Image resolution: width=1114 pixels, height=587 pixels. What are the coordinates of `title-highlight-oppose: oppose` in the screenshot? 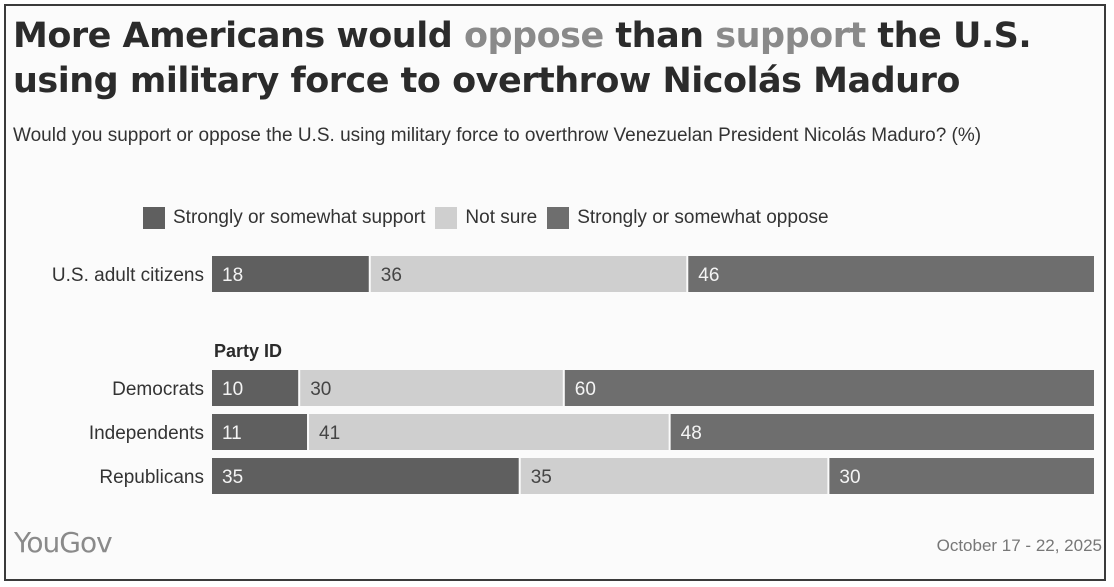 It's located at (533, 36).